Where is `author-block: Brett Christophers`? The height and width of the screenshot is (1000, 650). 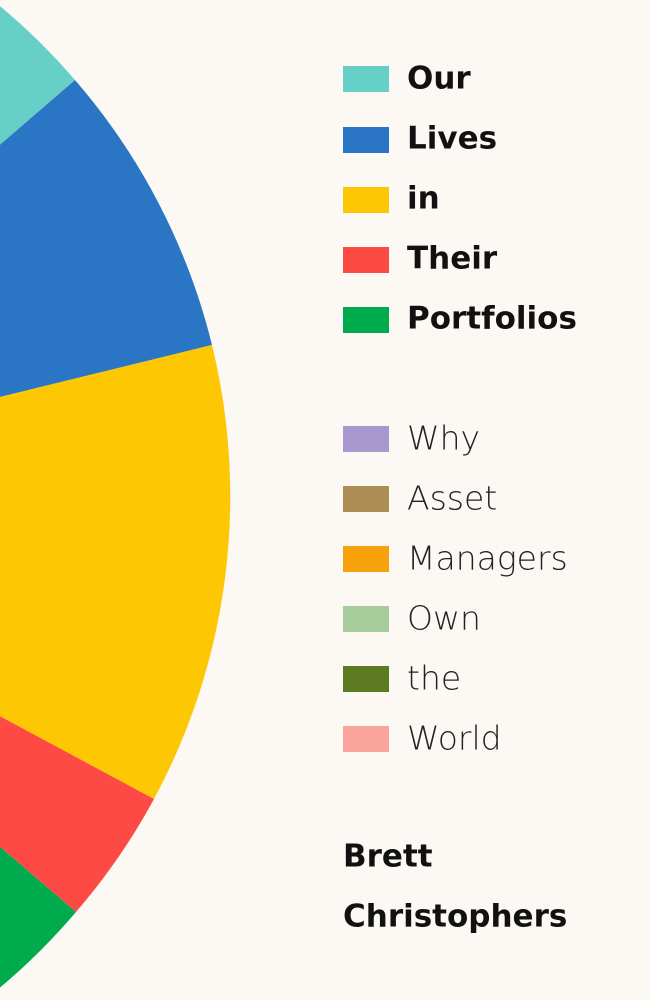
author-block: Brett Christophers is located at coordinates (455, 887).